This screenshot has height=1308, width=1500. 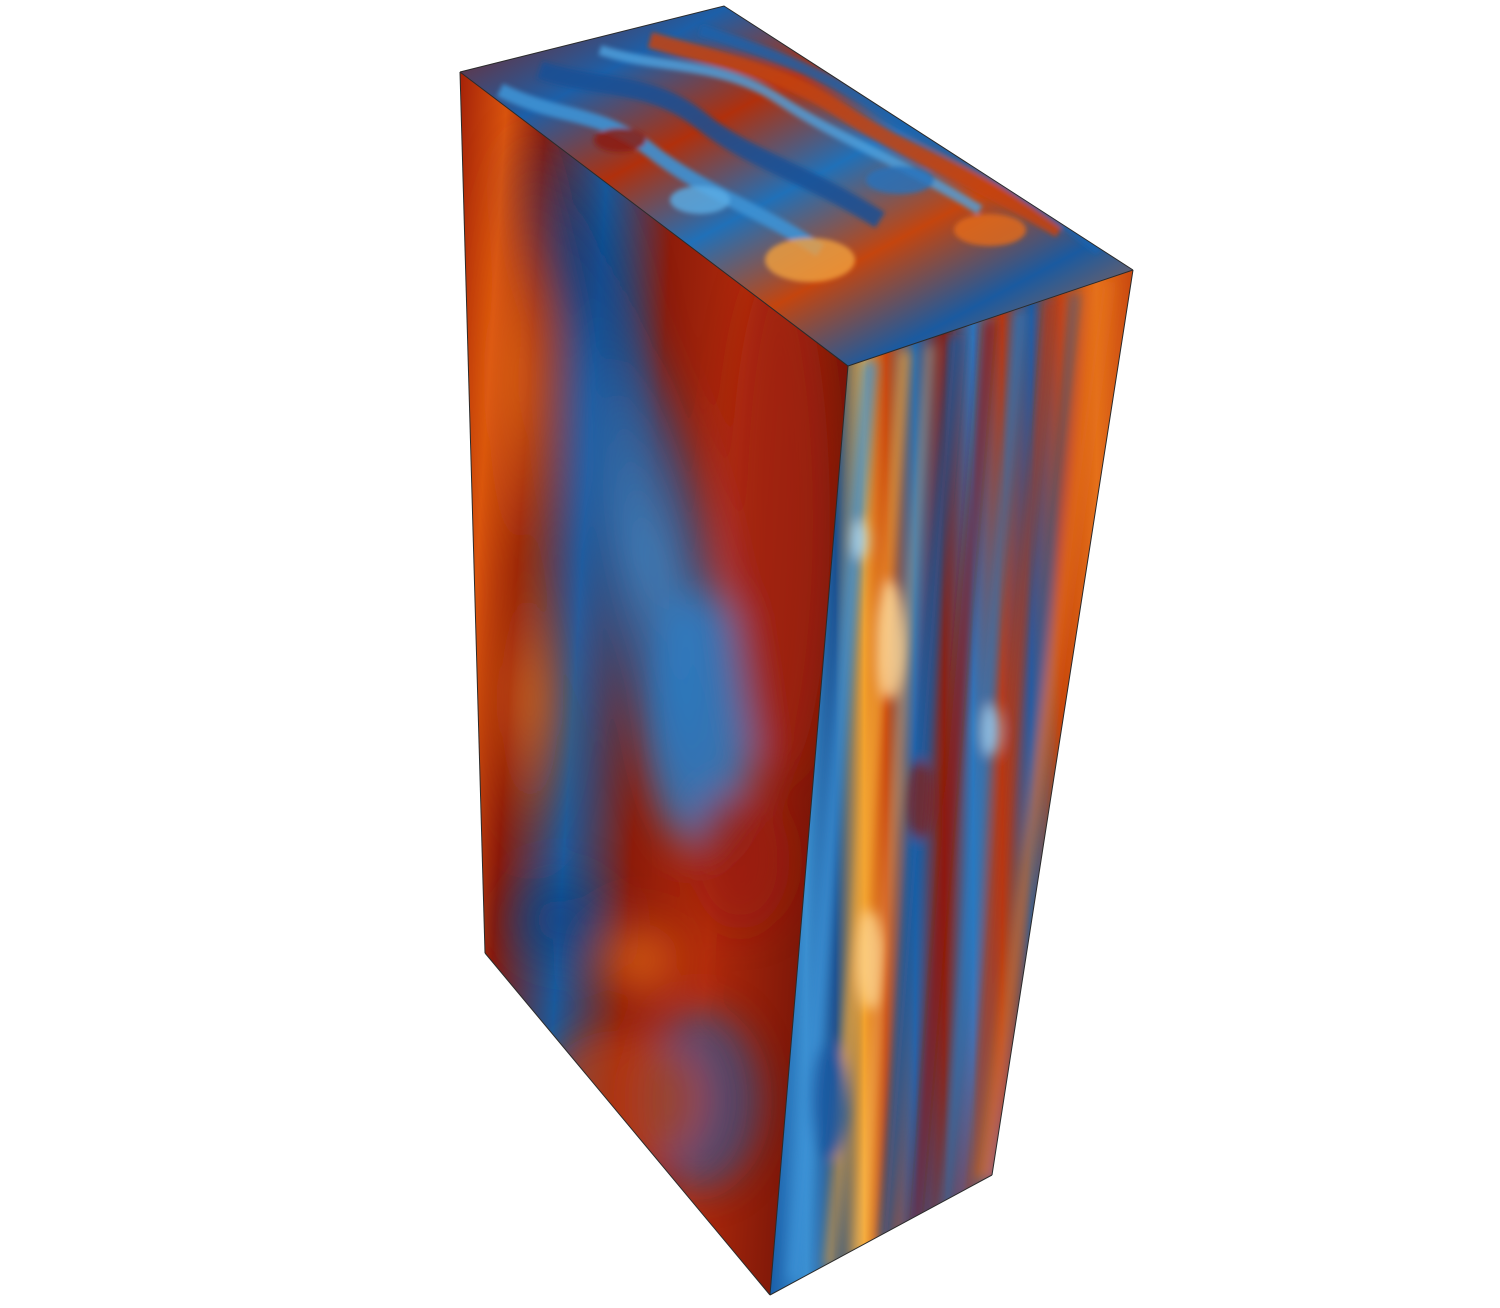 What do you see at coordinates (796, 186) in the screenshot?
I see `top-face` at bounding box center [796, 186].